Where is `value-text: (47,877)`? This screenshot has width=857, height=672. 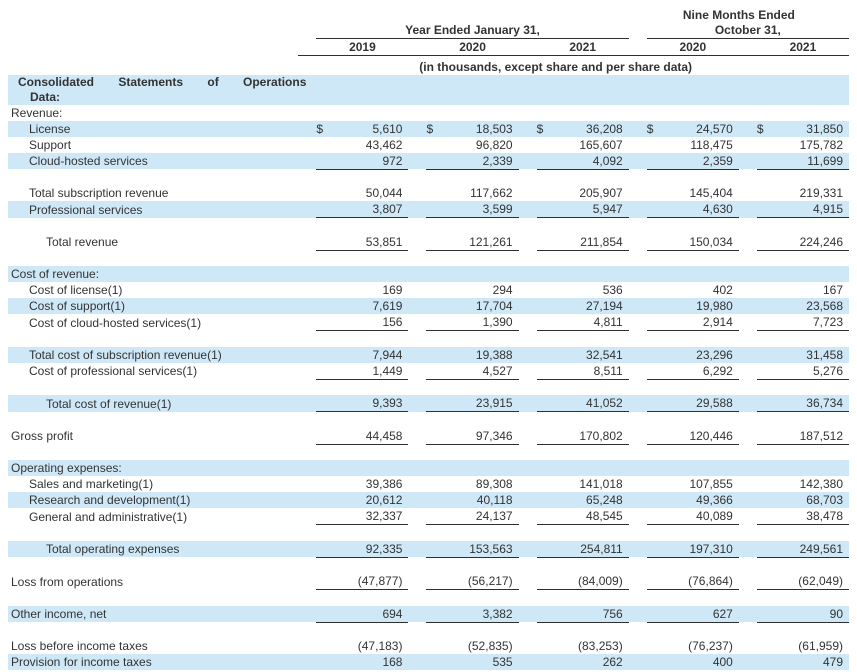
value-text: (47,877) is located at coordinates (380, 581).